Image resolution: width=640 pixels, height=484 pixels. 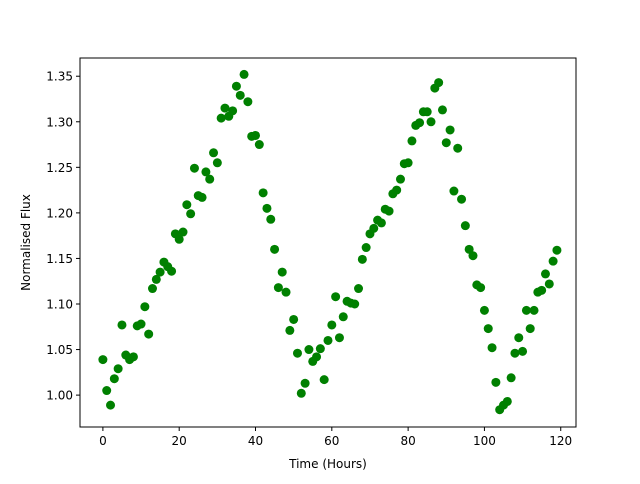 I want to click on y-tick-label: 1.15, so click(x=59, y=259).